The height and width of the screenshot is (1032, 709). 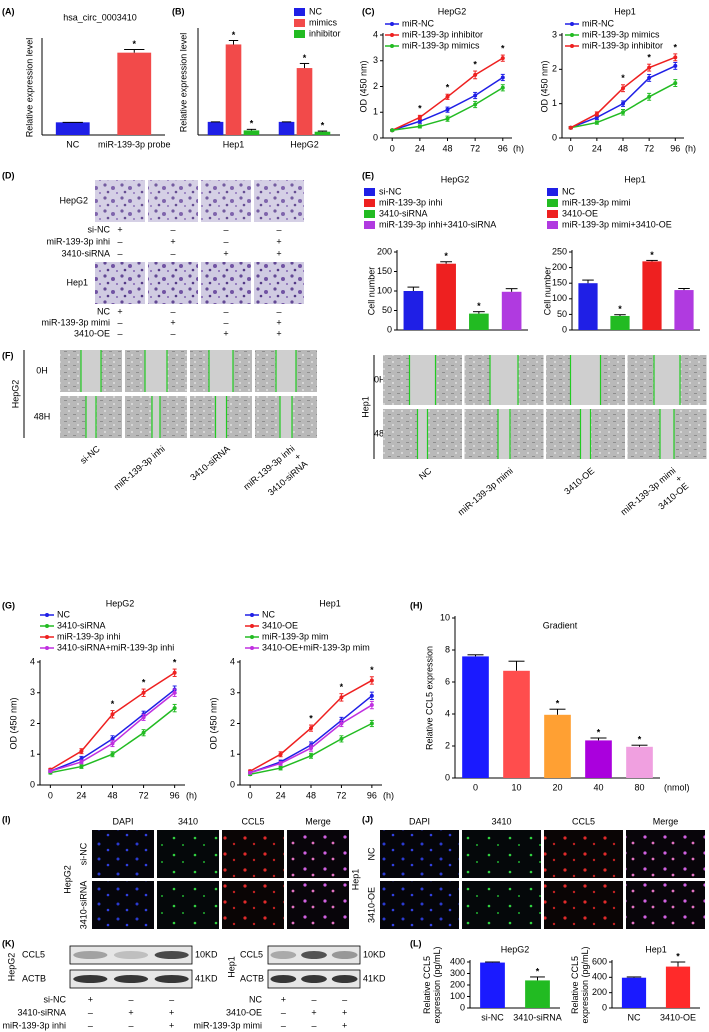 What do you see at coordinates (447, 148) in the screenshot?
I see `x-tick-label: 48` at bounding box center [447, 148].